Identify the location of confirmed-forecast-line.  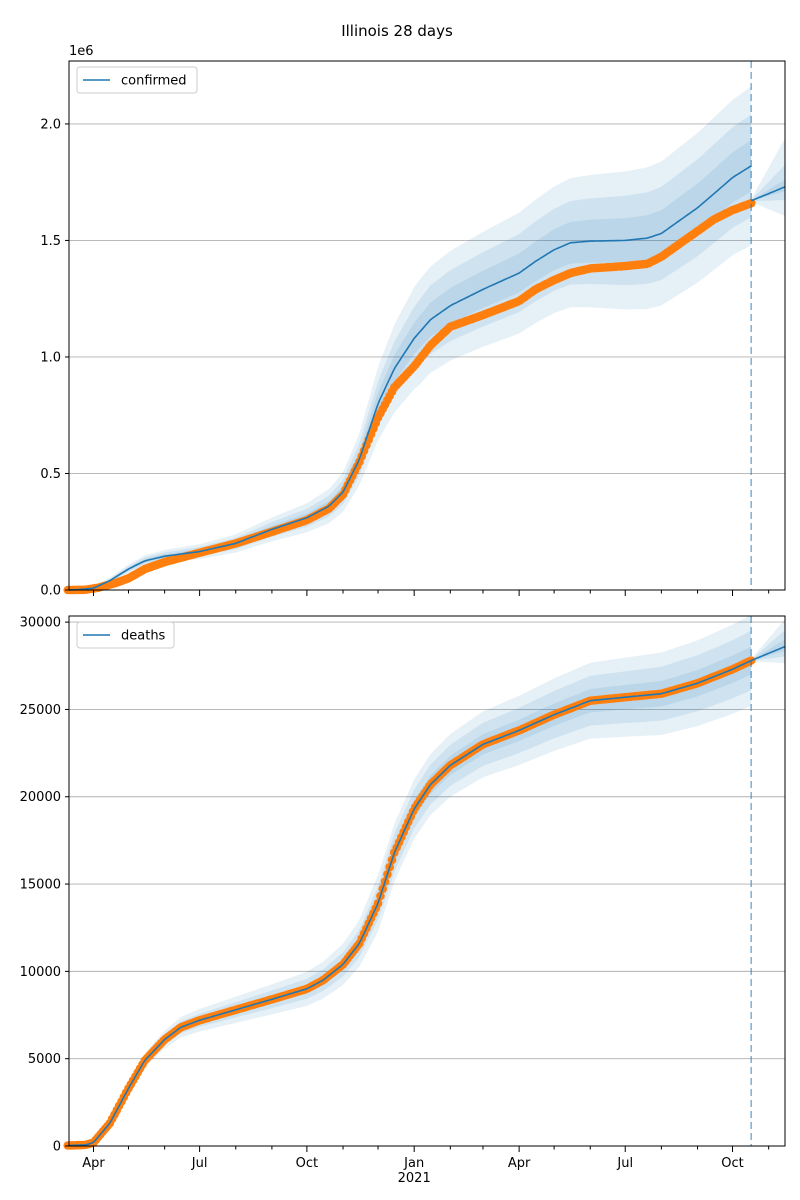
(768, 194).